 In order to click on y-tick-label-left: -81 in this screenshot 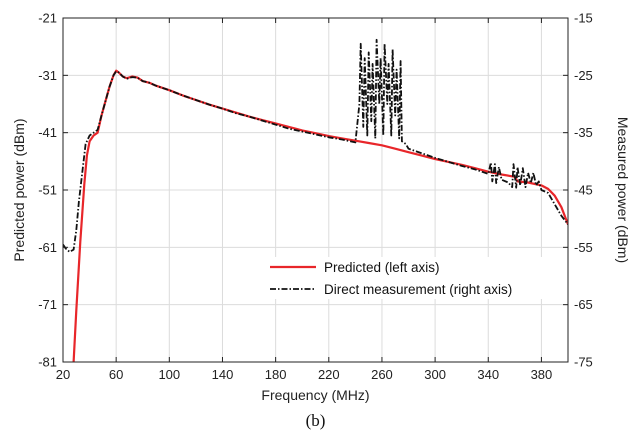, I will do `click(47, 362)`.